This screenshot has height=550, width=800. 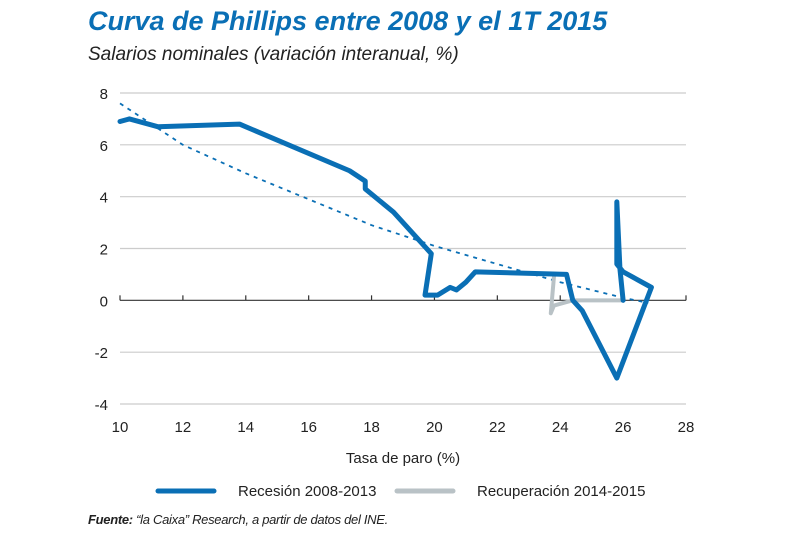 What do you see at coordinates (434, 427) in the screenshot?
I see `x-tick-label: 20` at bounding box center [434, 427].